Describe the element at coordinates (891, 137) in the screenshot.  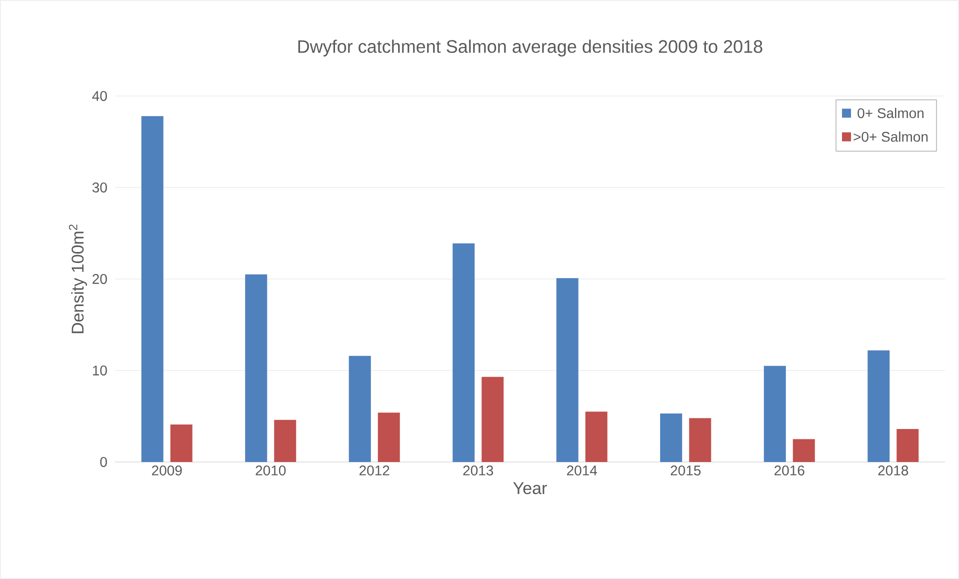
I see `legend-label: >0+ Salmon` at that location.